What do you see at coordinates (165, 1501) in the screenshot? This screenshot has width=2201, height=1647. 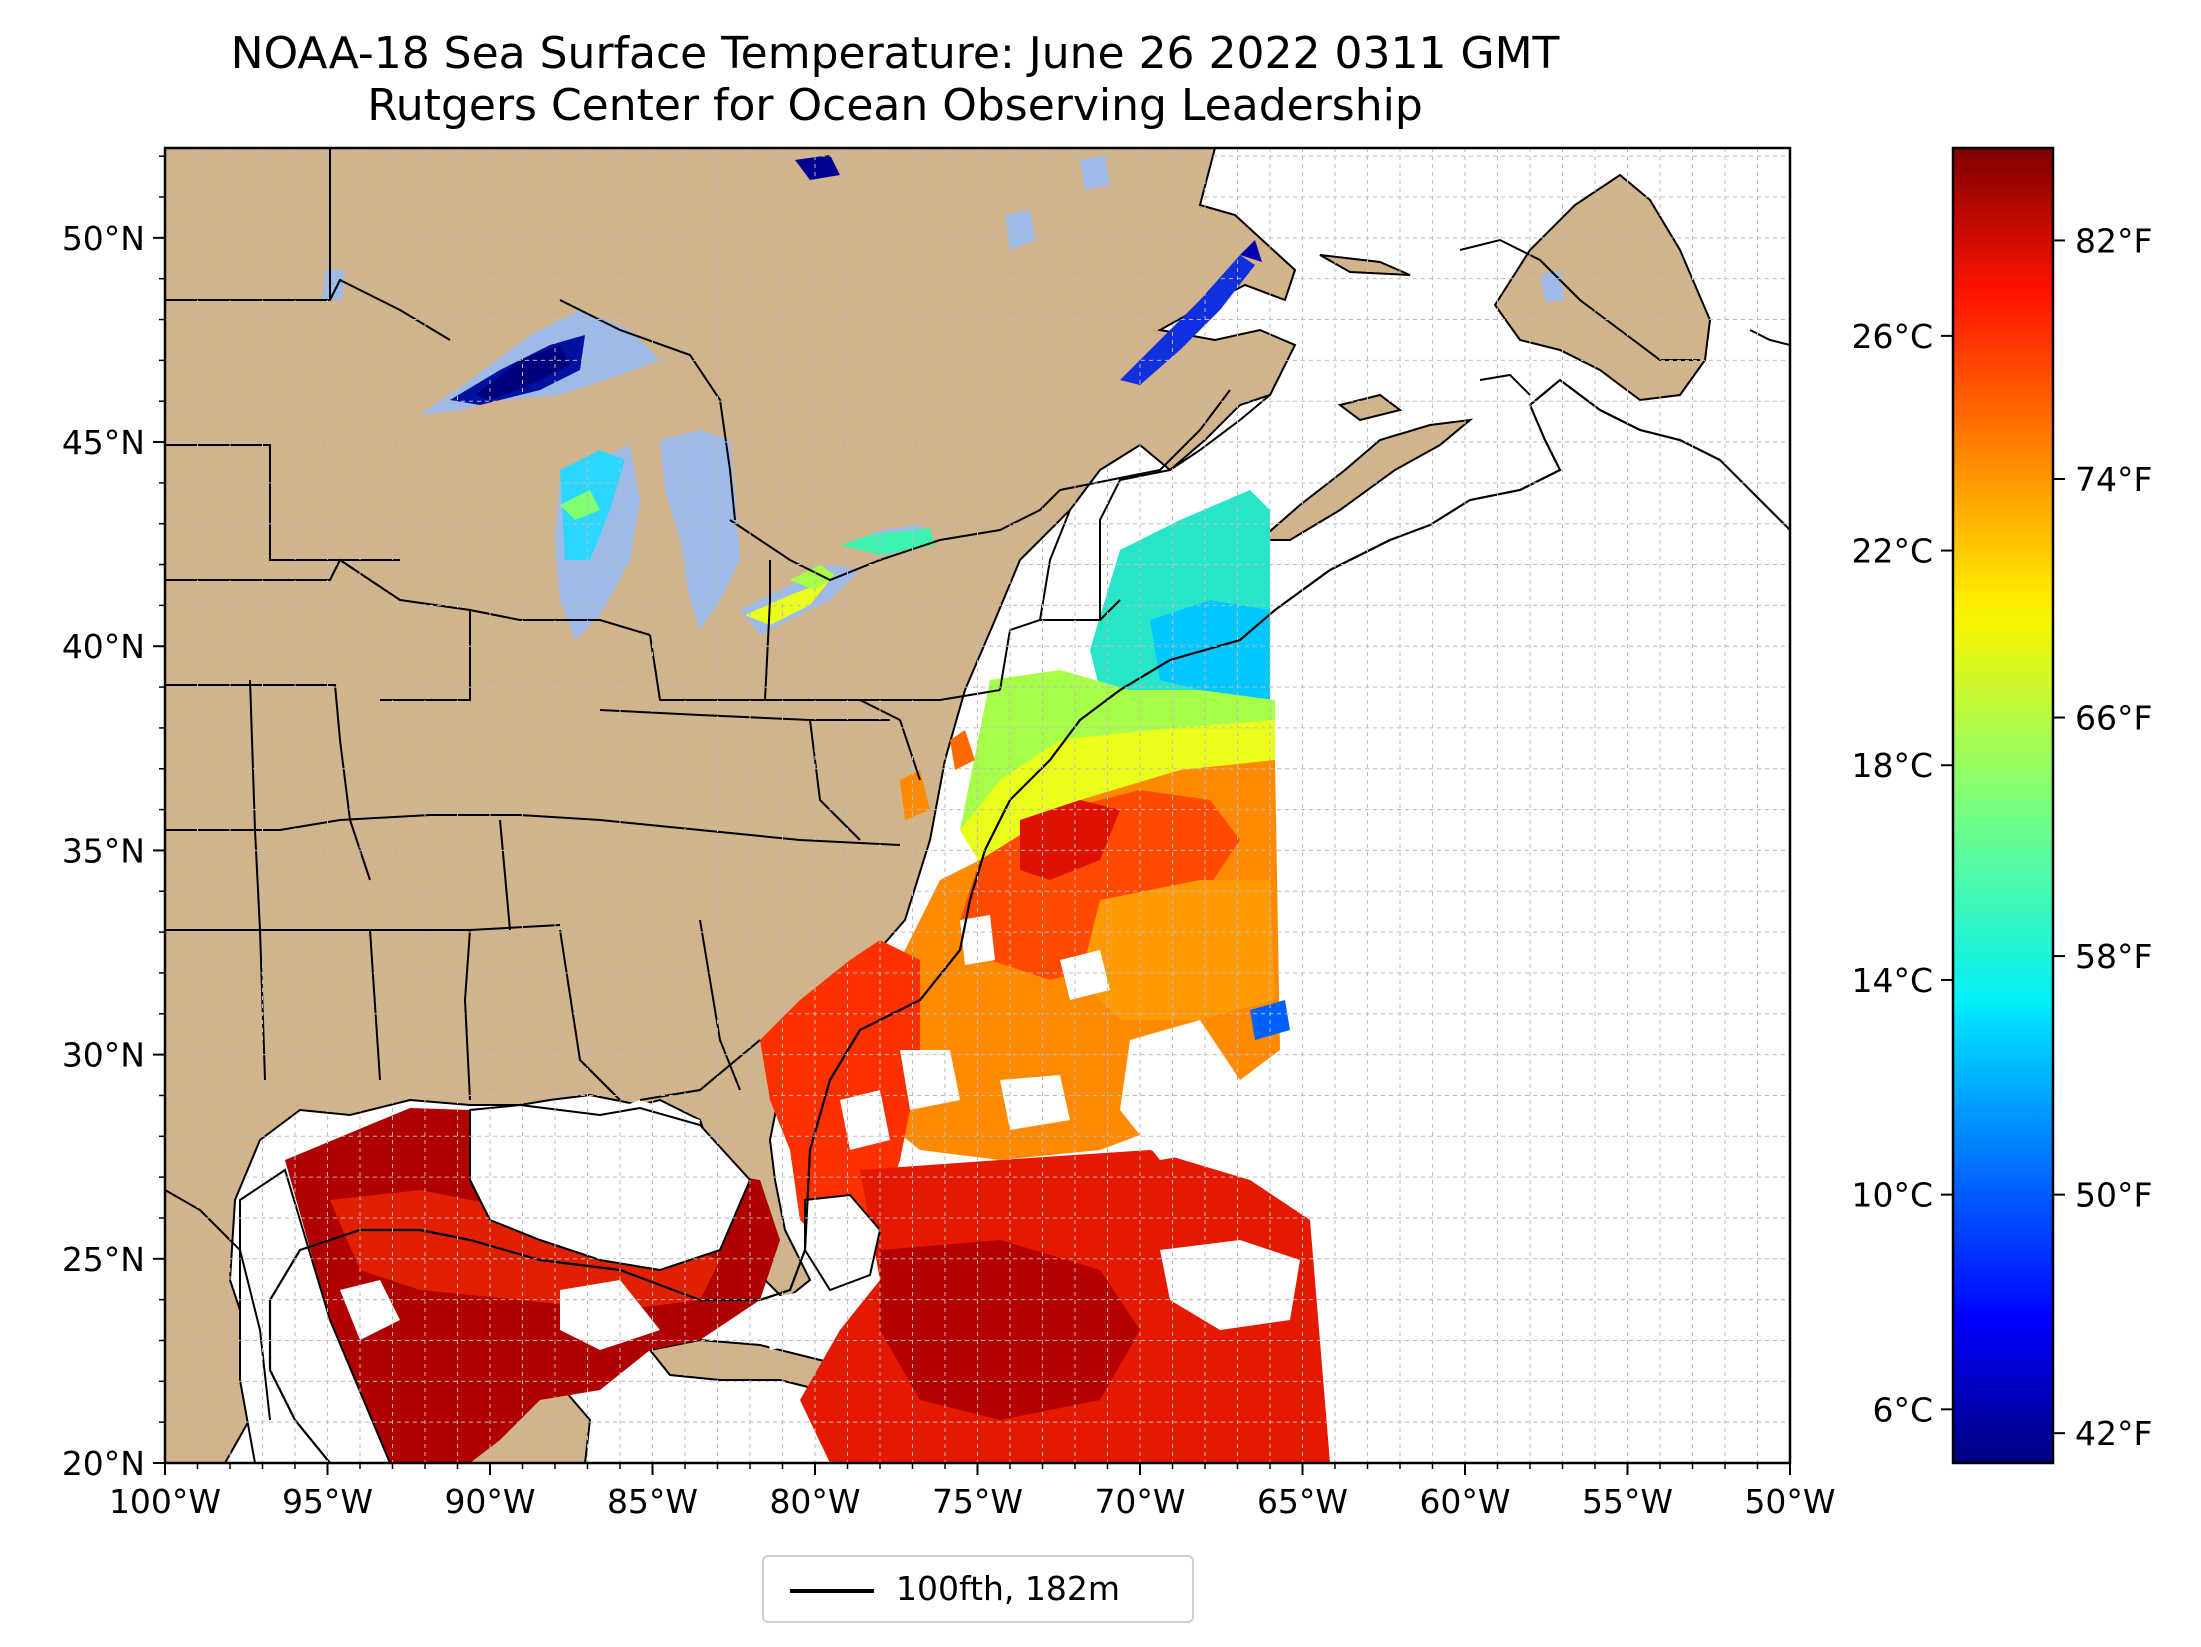 I see `lon-tick-label: 100°W` at bounding box center [165, 1501].